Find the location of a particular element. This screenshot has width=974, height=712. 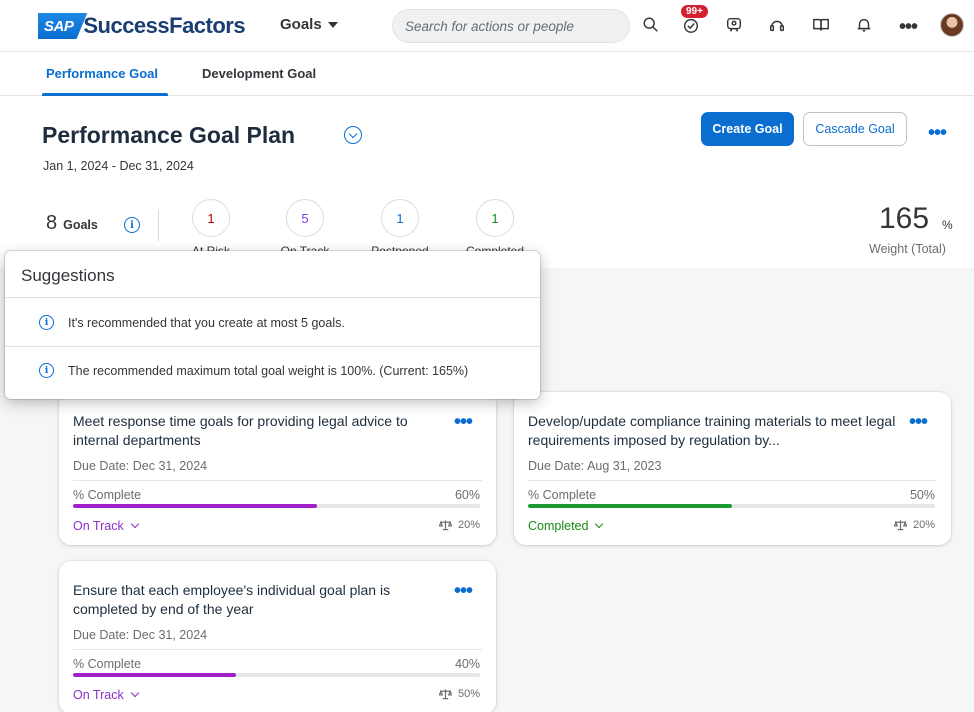

goal-count: 8 Goals is located at coordinates (72, 223).